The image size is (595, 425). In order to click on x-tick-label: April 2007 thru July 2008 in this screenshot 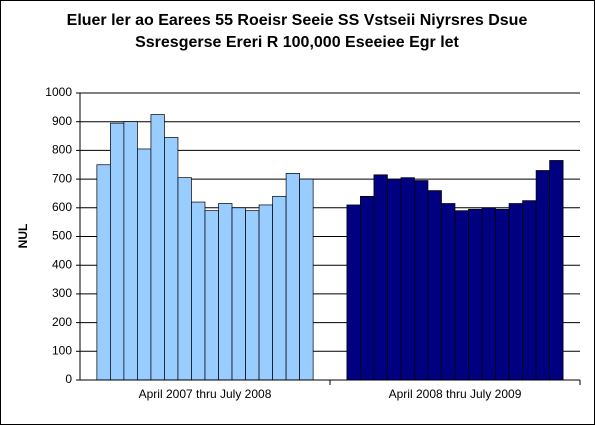, I will do `click(205, 394)`.